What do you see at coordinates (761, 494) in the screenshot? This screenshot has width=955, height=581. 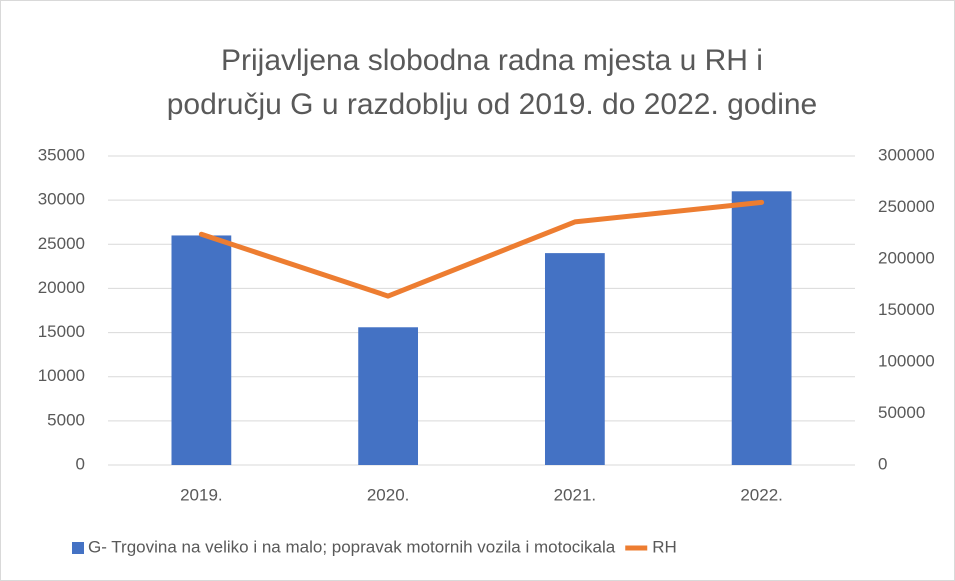 I see `x-tick-label: 2022.` at bounding box center [761, 494].